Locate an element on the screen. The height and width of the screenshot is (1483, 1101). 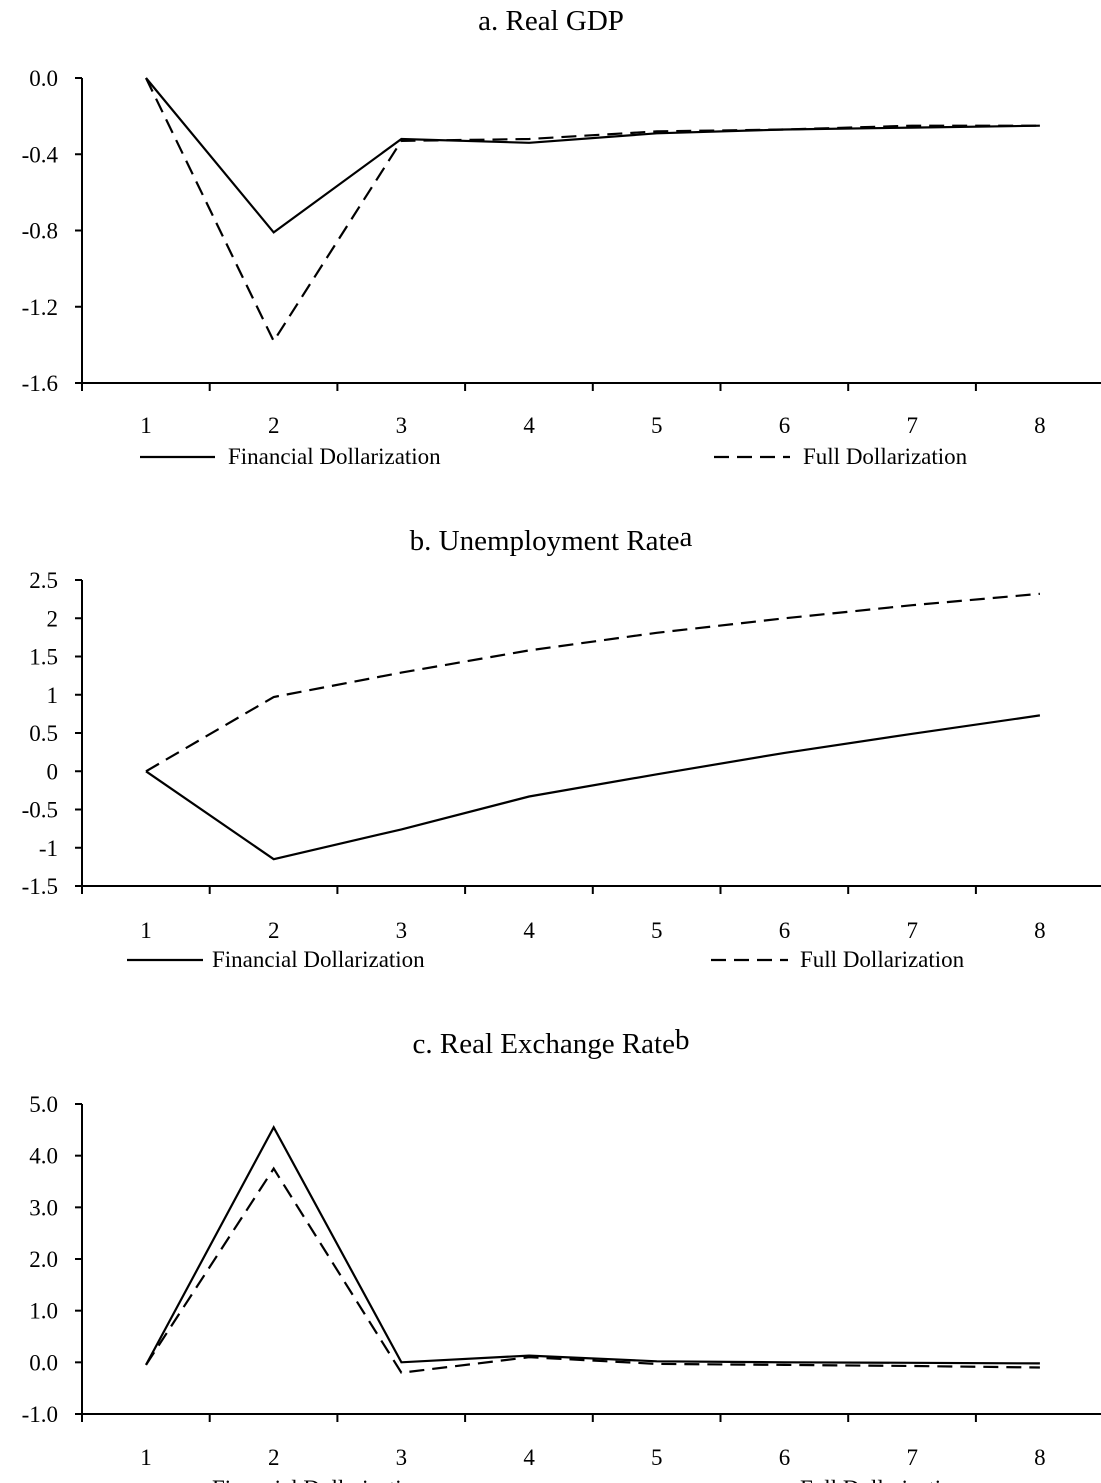
chart-title-text: a. Real GDP is located at coordinates (551, 21).